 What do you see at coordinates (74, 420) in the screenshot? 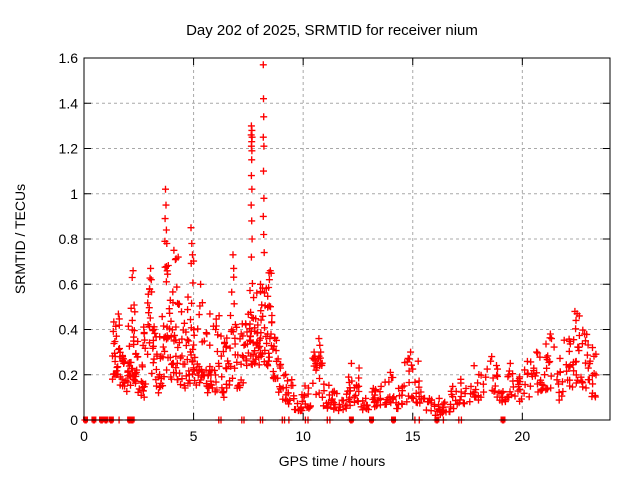
I see `y-tick-label: 0` at bounding box center [74, 420].